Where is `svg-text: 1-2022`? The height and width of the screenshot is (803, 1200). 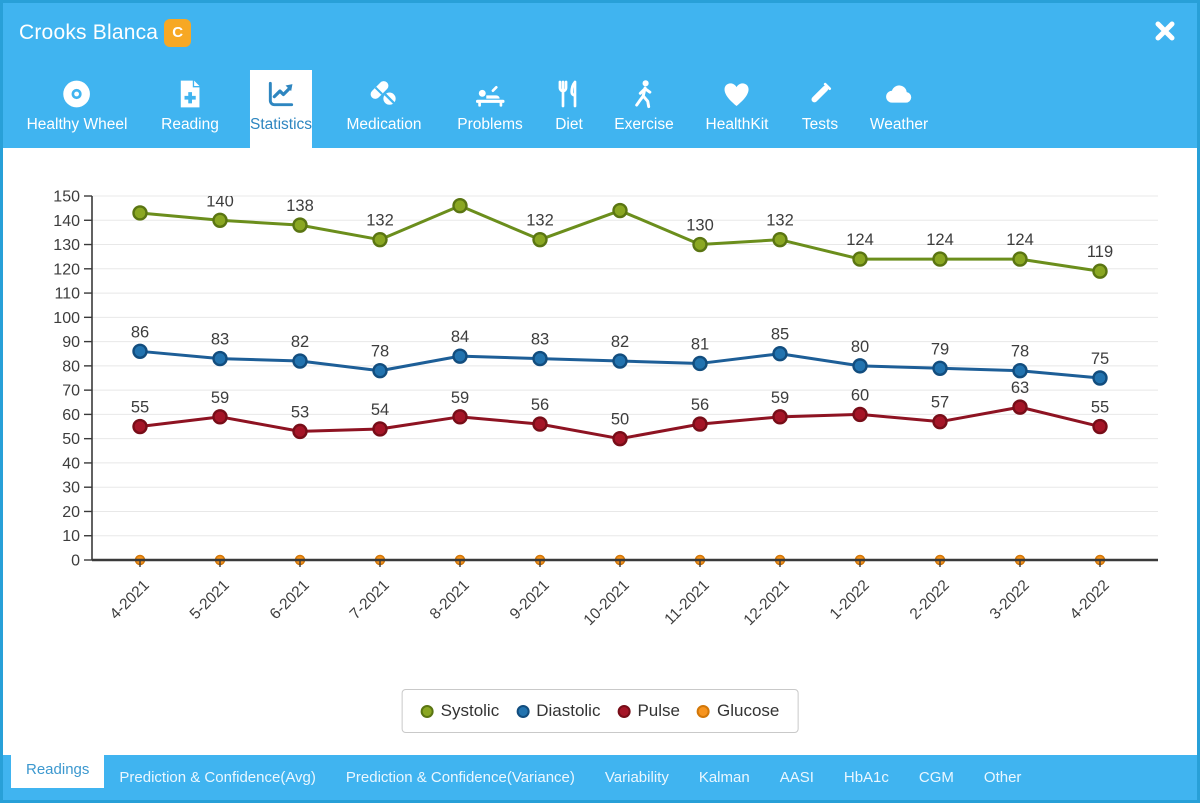
svg-text: 1-2022 is located at coordinates (850, 600).